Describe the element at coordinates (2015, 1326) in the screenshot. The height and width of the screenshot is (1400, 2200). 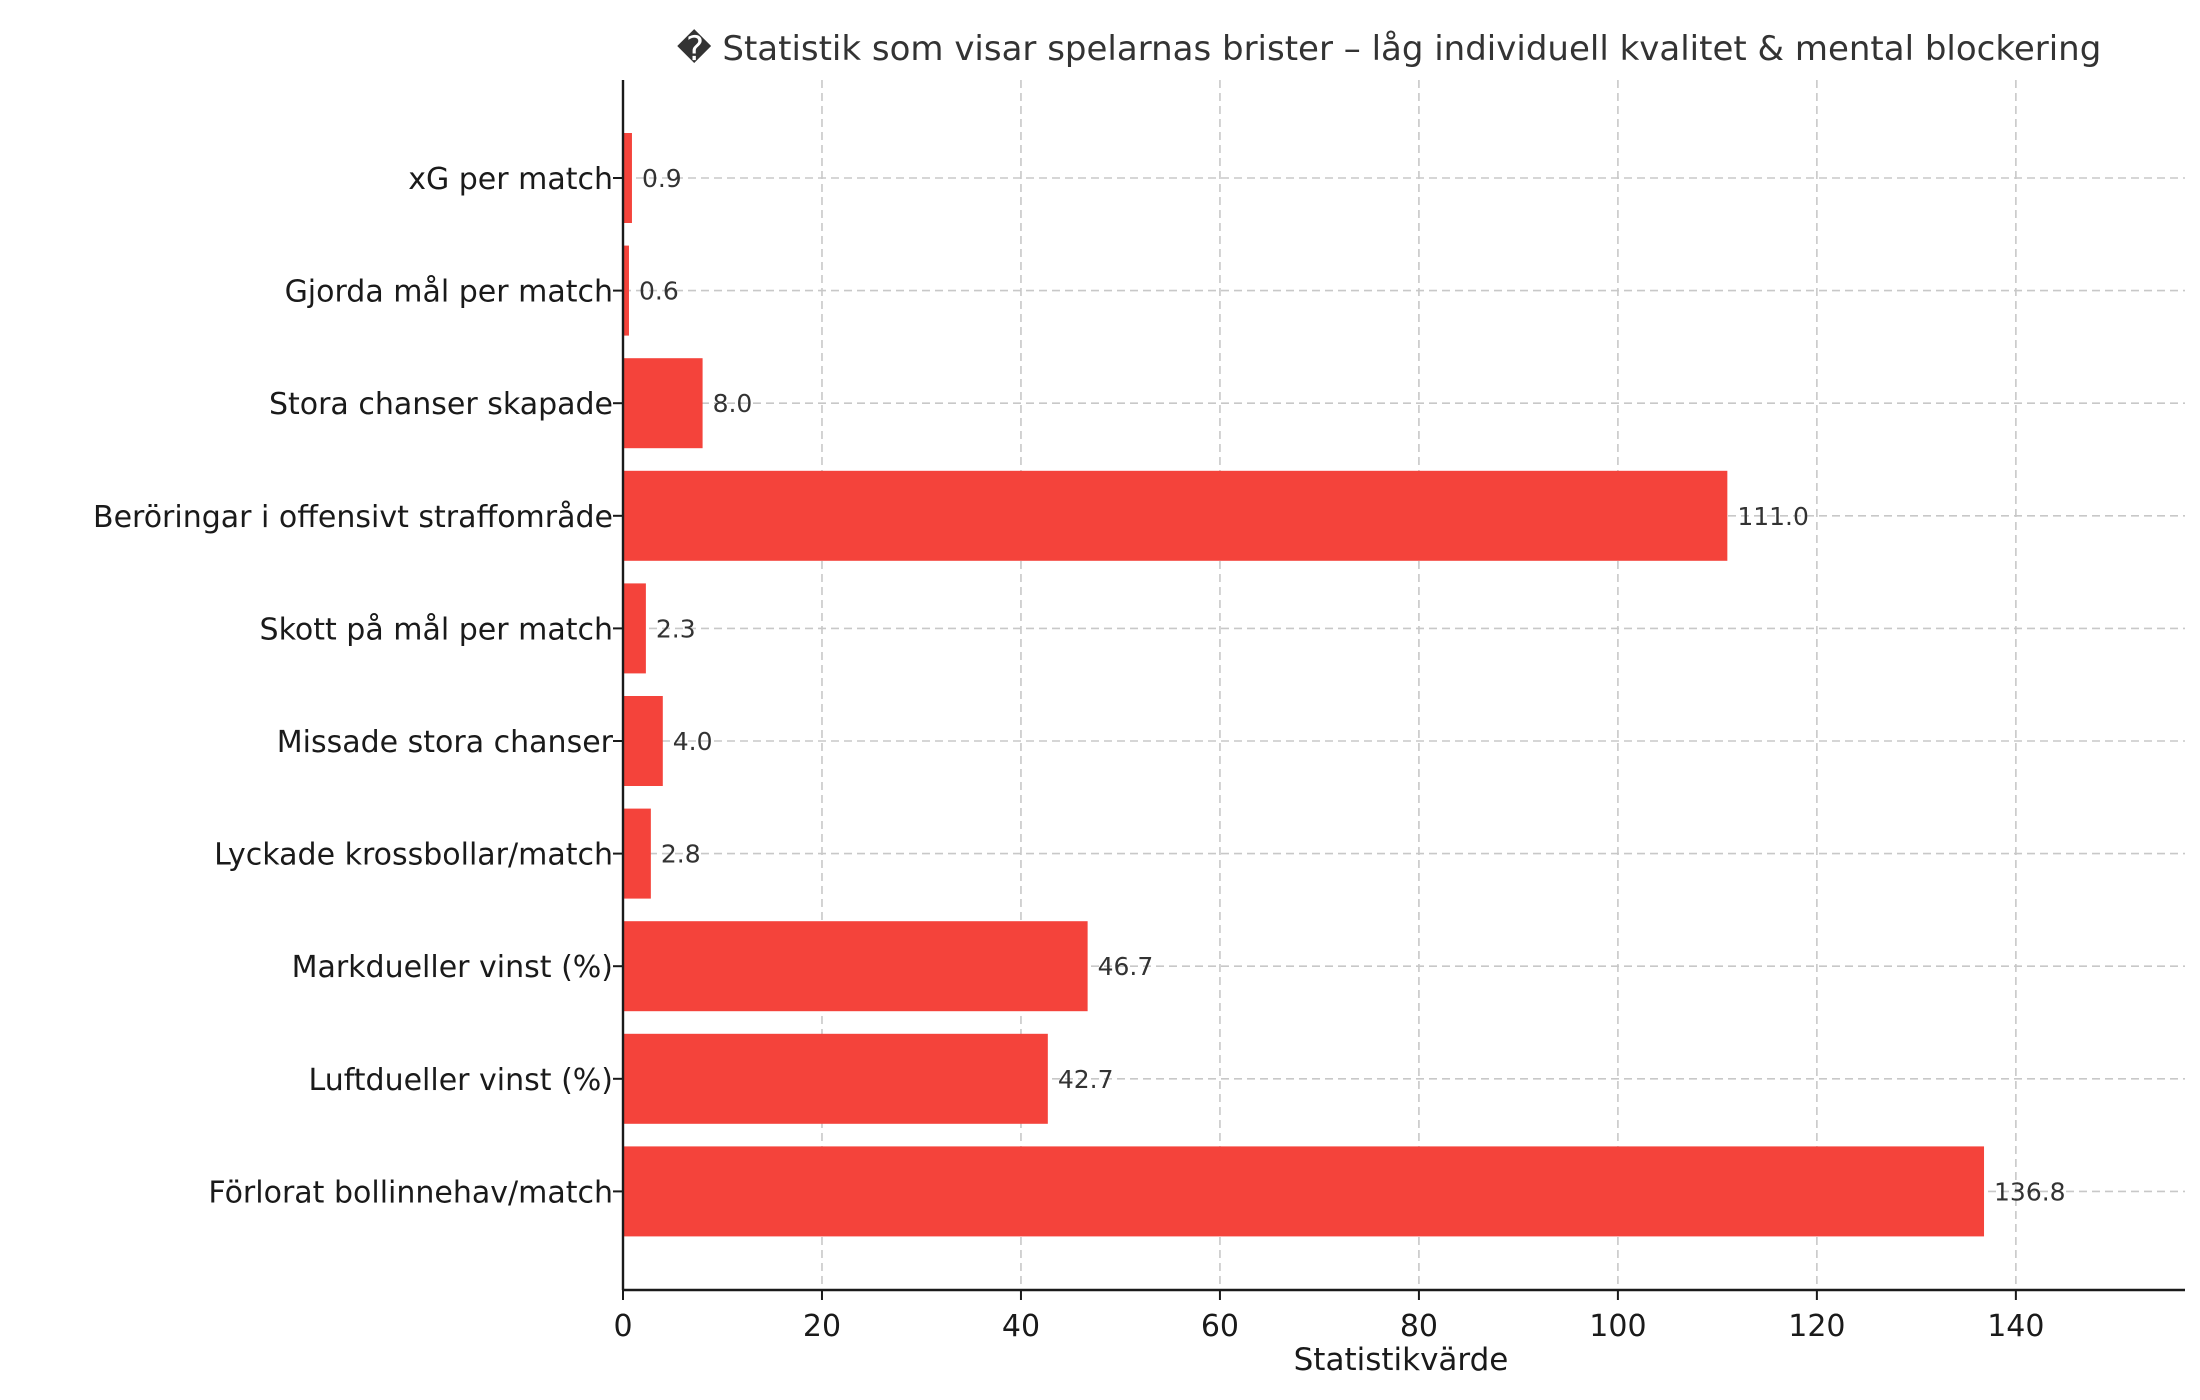
I see `x-tick-label: 140` at that location.